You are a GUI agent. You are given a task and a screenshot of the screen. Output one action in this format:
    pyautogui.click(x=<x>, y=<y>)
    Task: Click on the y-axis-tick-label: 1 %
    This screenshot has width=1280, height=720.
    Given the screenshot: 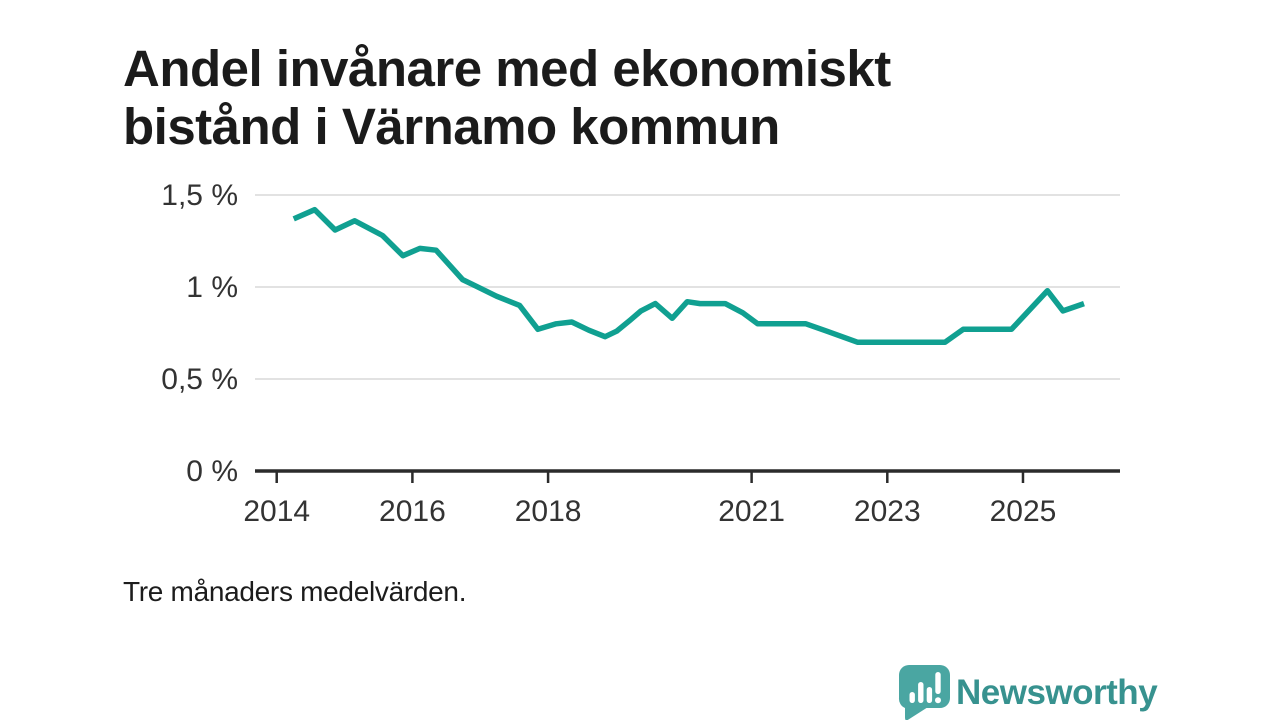 What is the action you would take?
    pyautogui.click(x=212, y=287)
    